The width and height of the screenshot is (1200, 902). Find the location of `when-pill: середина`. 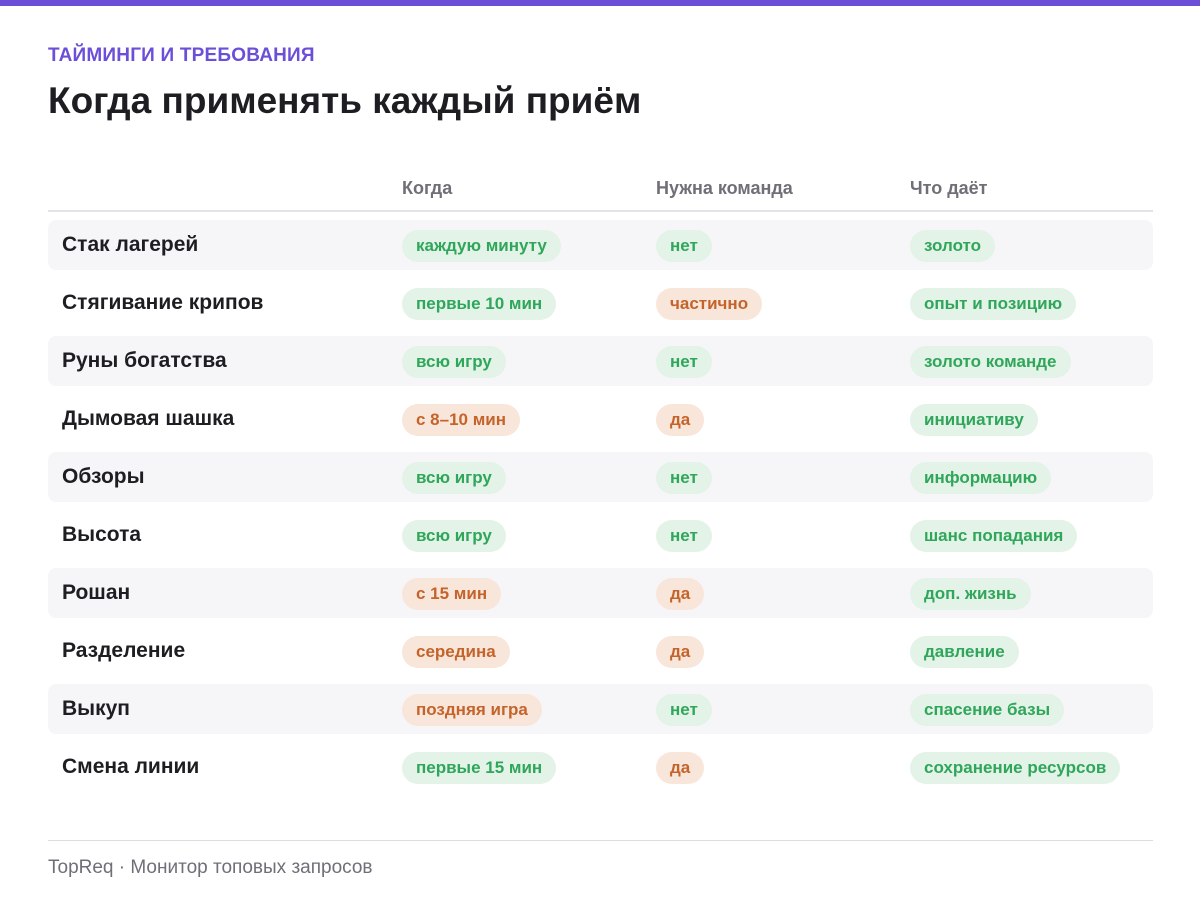

when-pill: середина is located at coordinates (456, 652).